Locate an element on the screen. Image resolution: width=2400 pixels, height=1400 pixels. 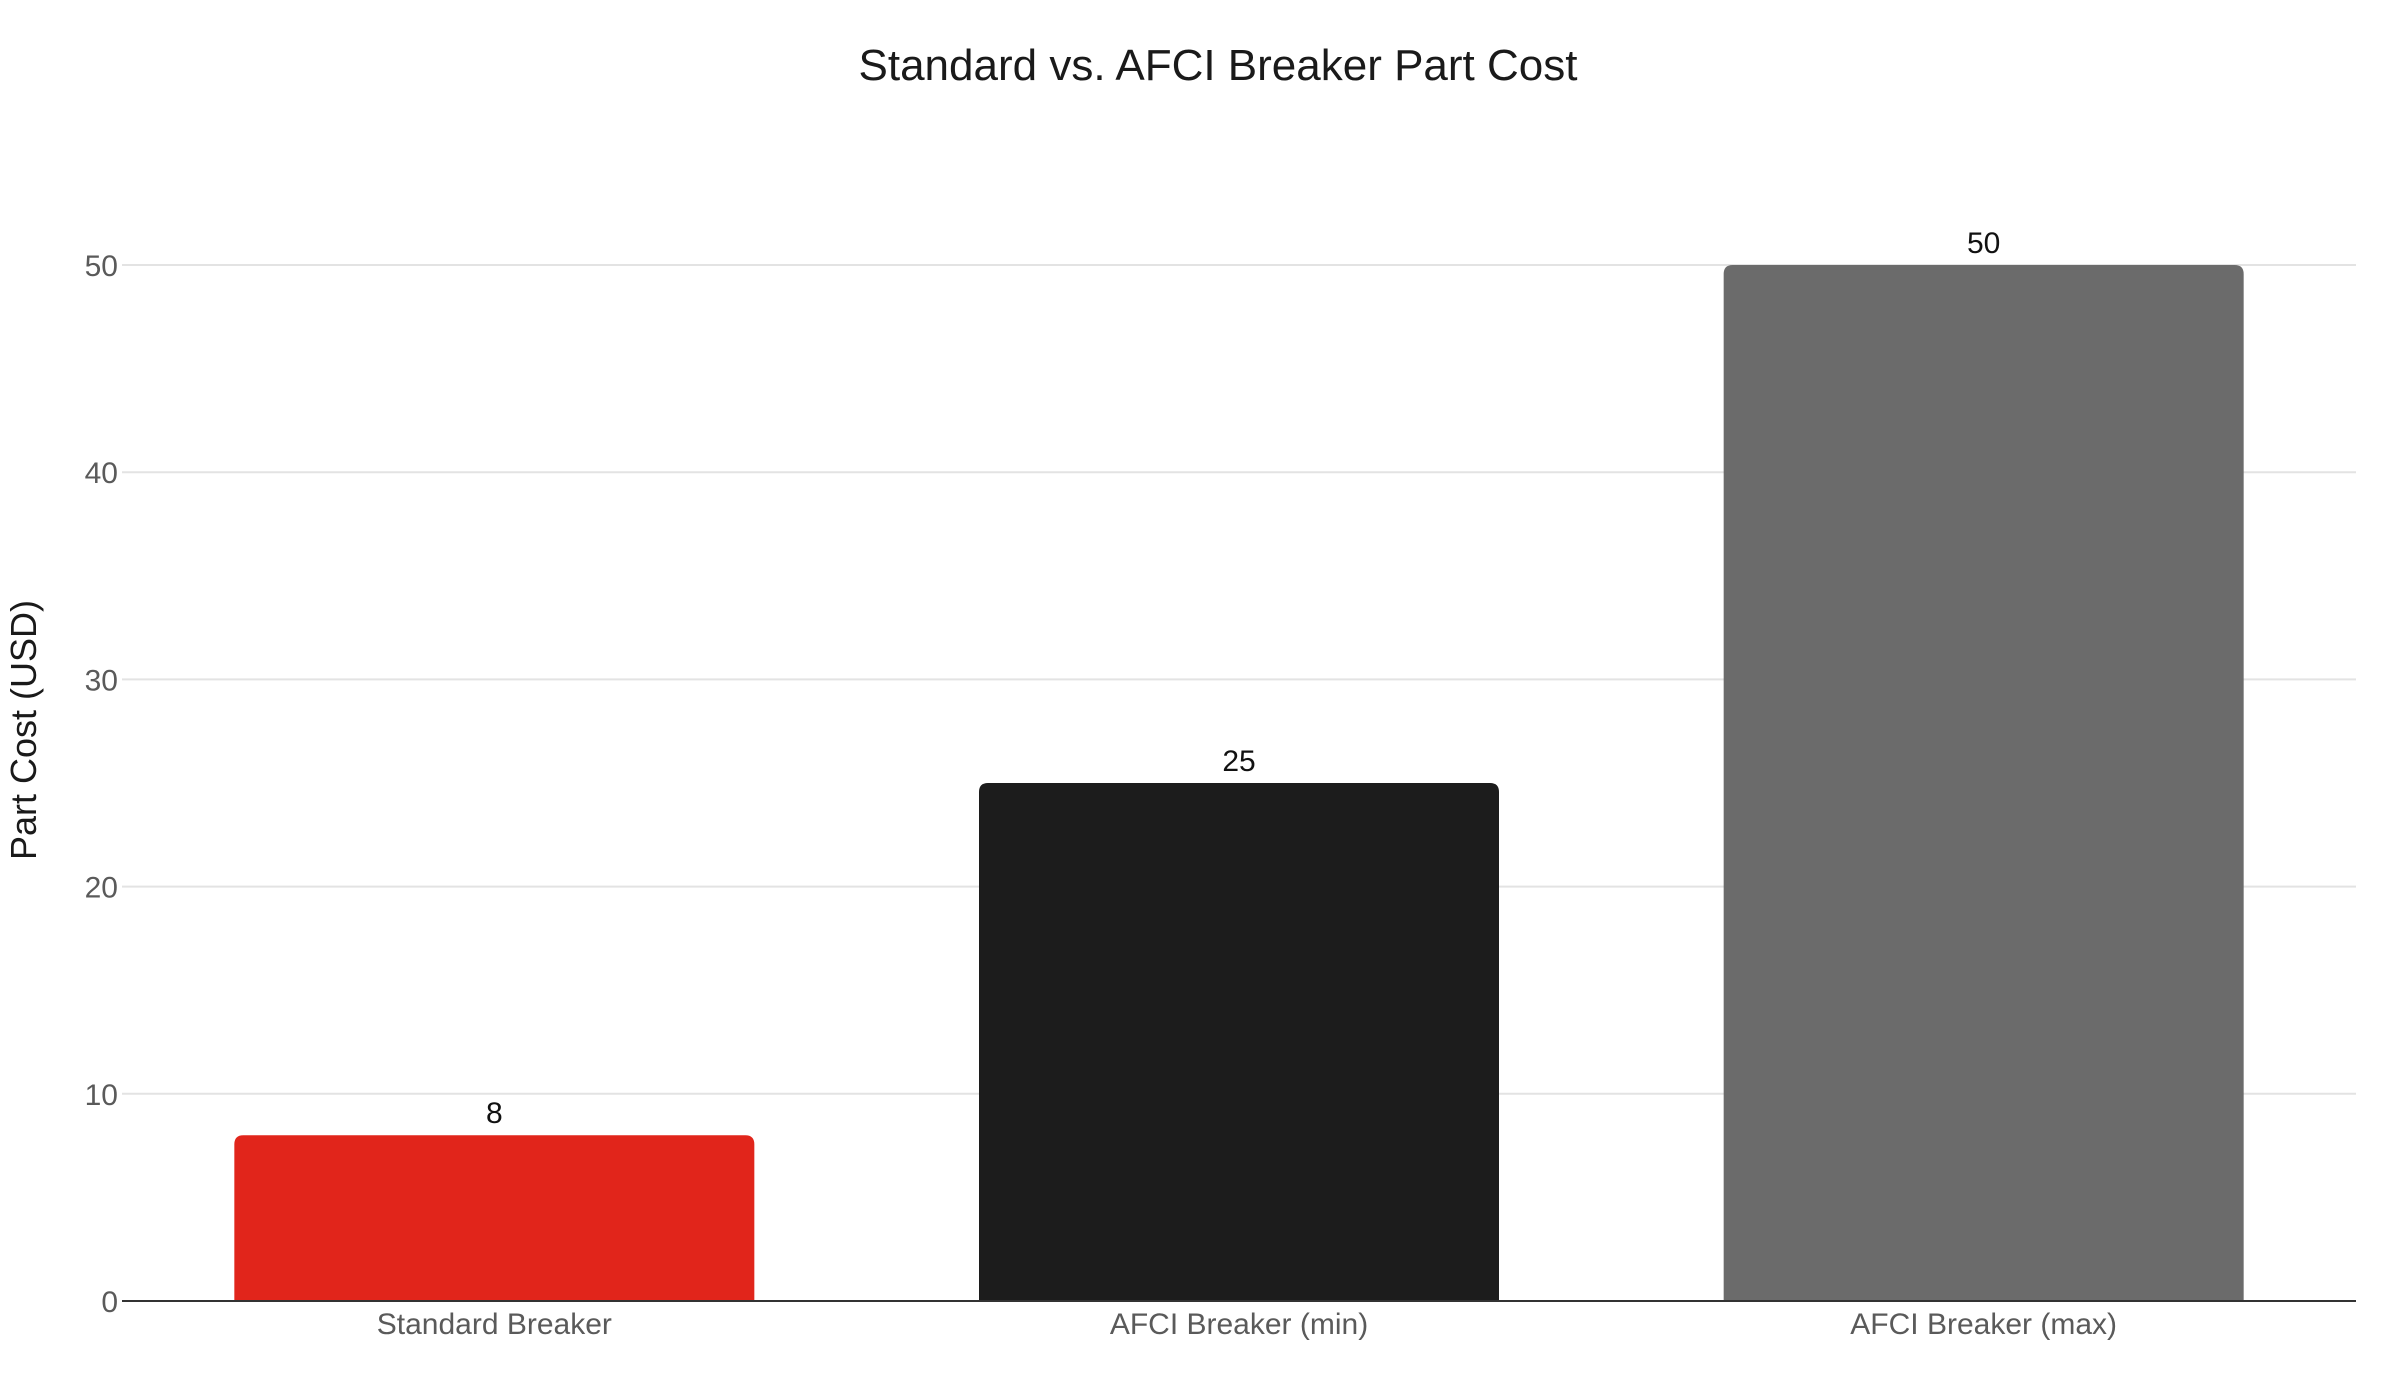
data-label: 8 is located at coordinates (494, 1113).